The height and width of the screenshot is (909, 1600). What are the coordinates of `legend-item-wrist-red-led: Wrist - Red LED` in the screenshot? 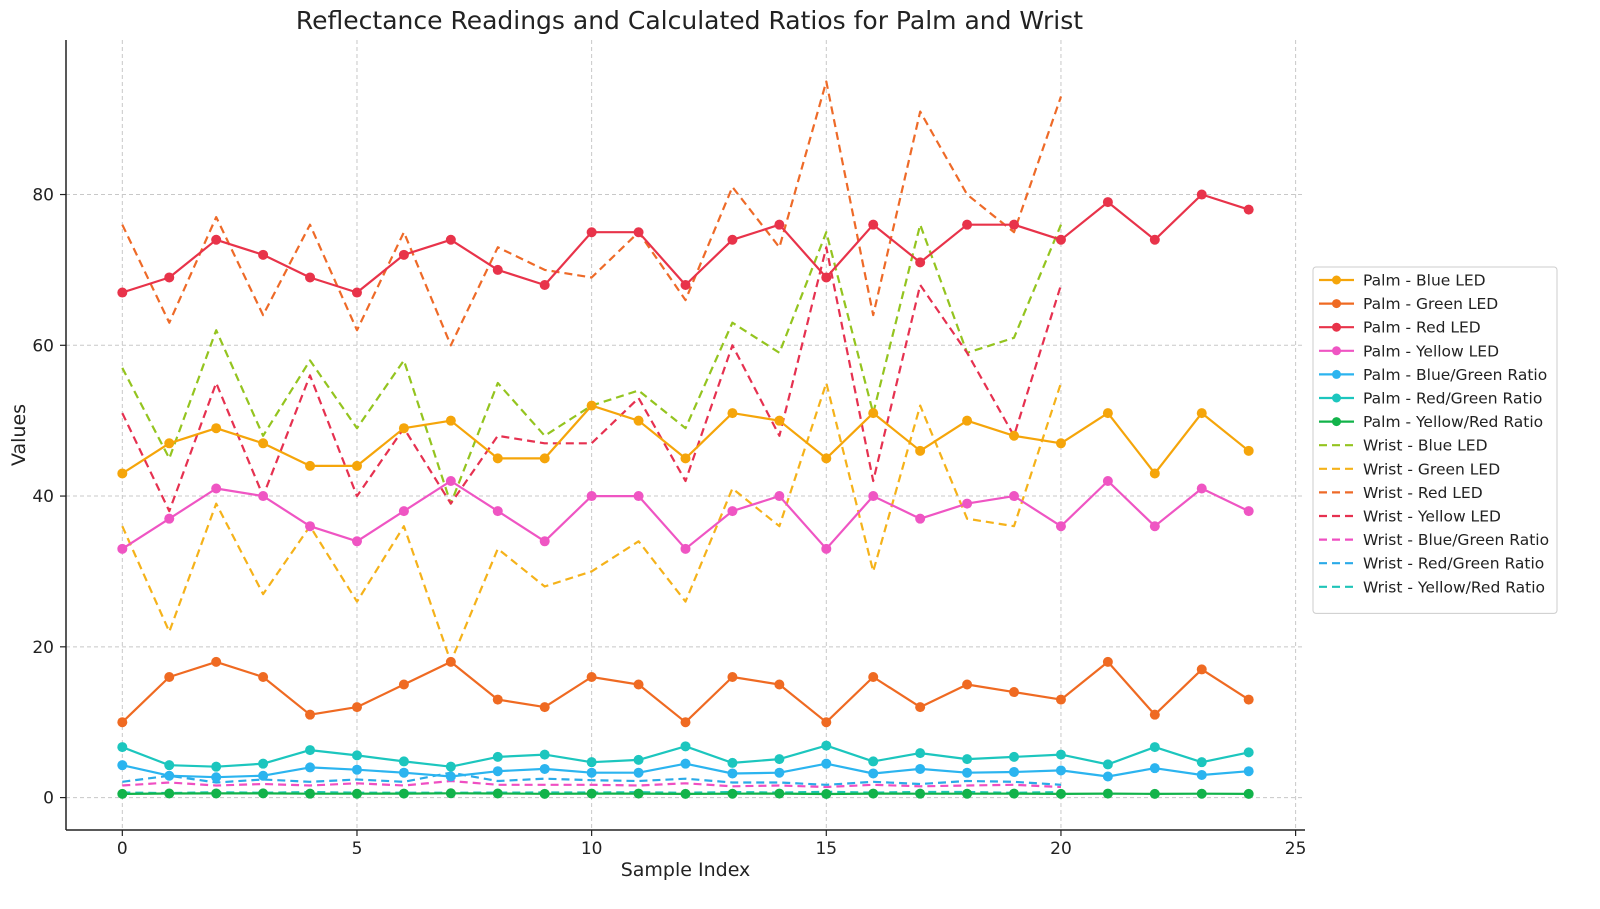 It's located at (1401, 493).